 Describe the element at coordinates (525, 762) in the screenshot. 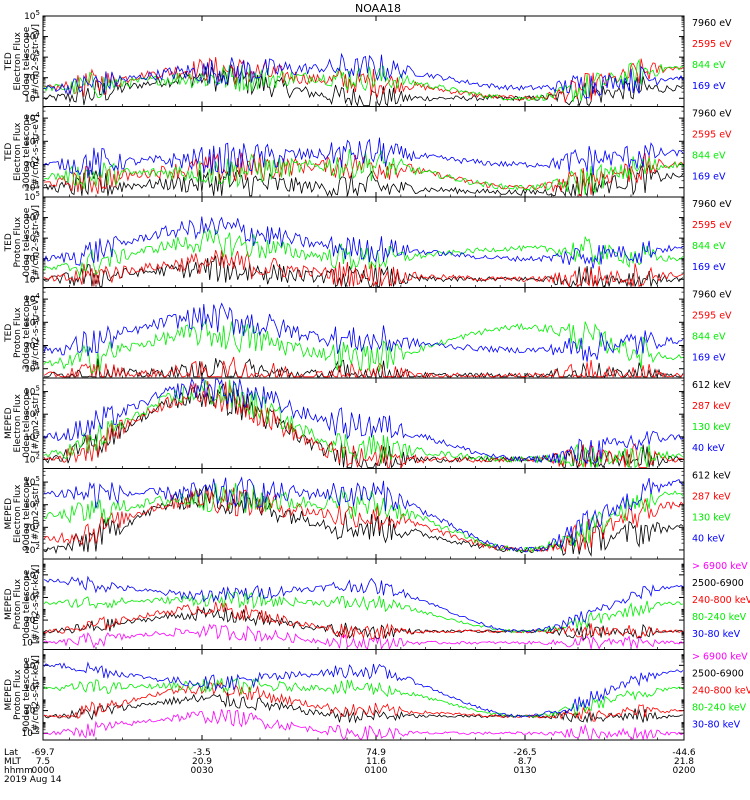

I see `x-tick-label-mlt: 8.7` at that location.